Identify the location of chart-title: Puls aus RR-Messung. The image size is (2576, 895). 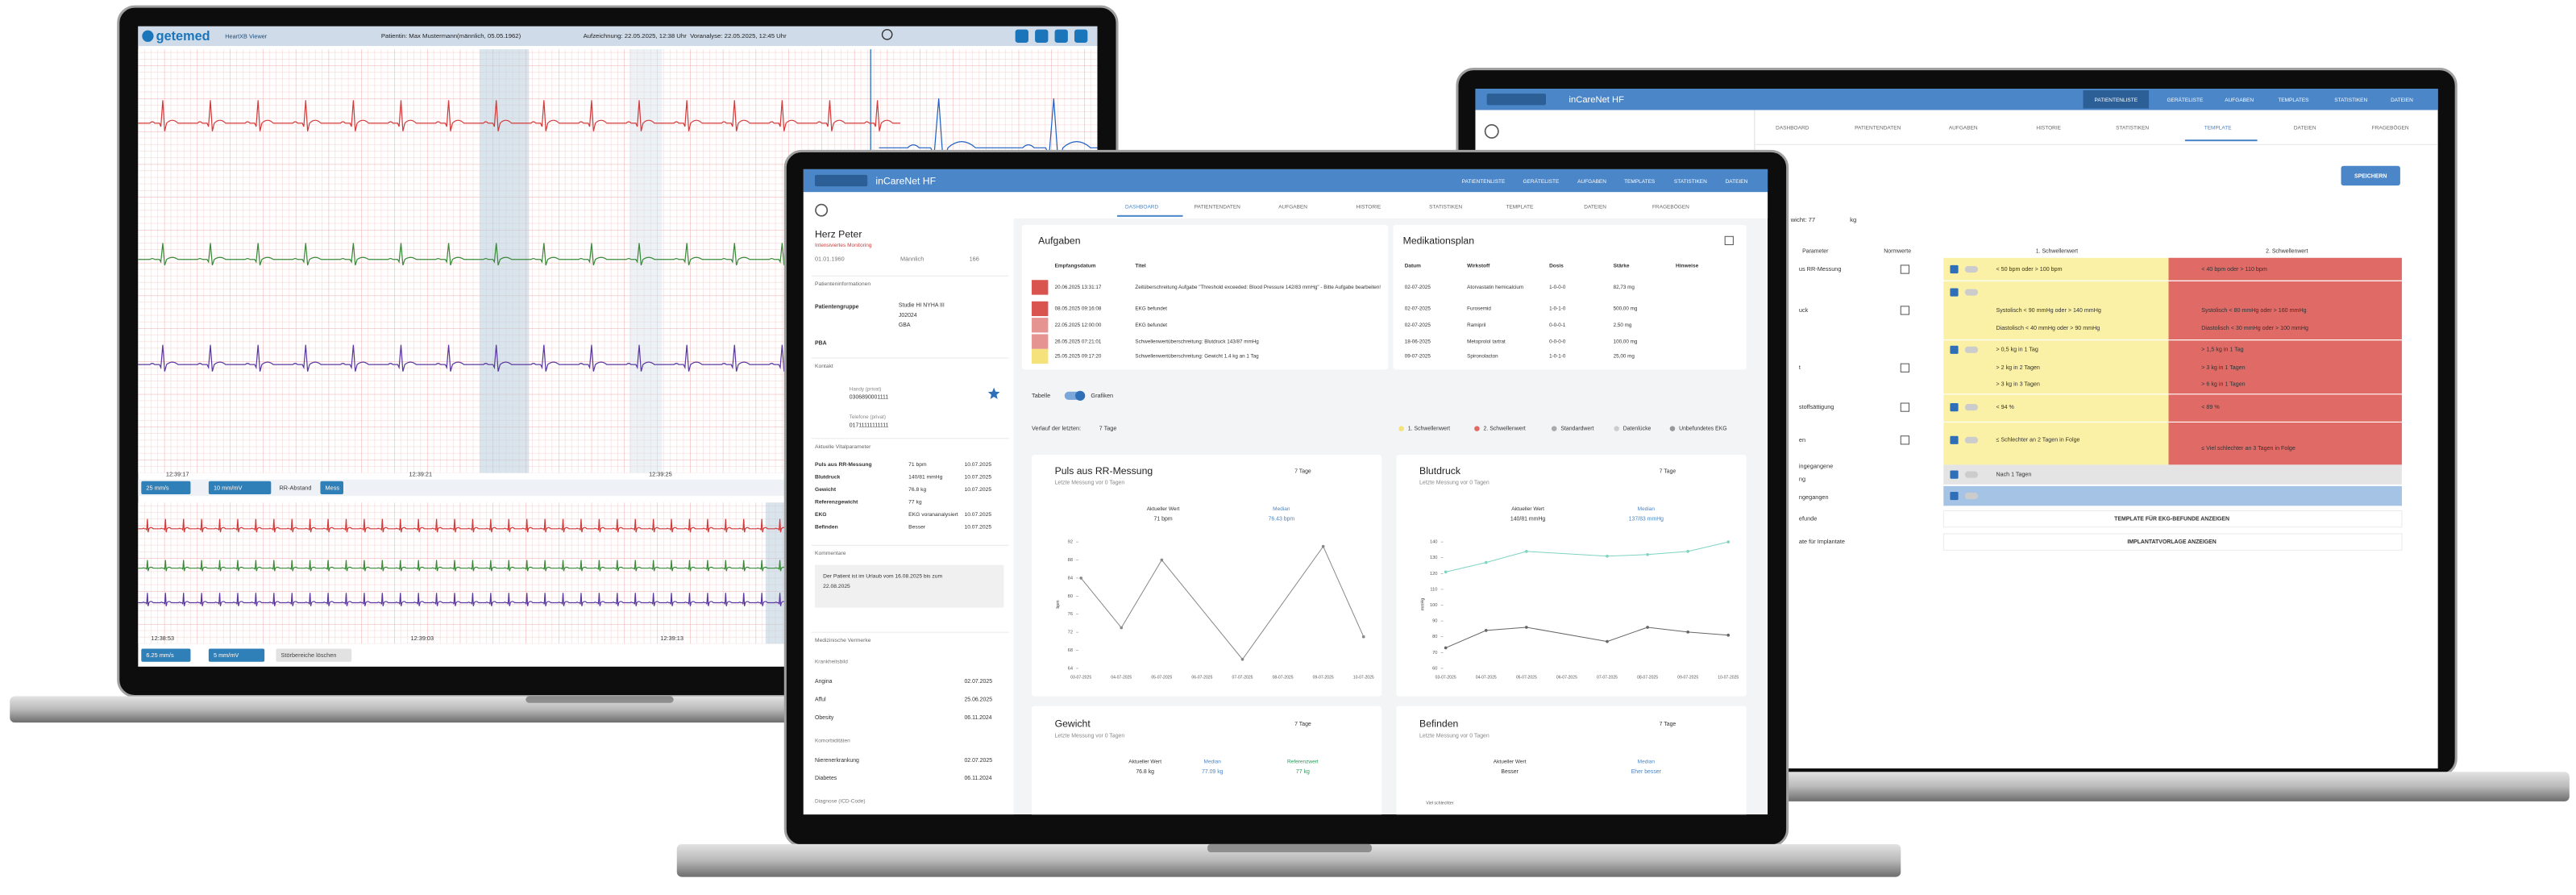
(1104, 471).